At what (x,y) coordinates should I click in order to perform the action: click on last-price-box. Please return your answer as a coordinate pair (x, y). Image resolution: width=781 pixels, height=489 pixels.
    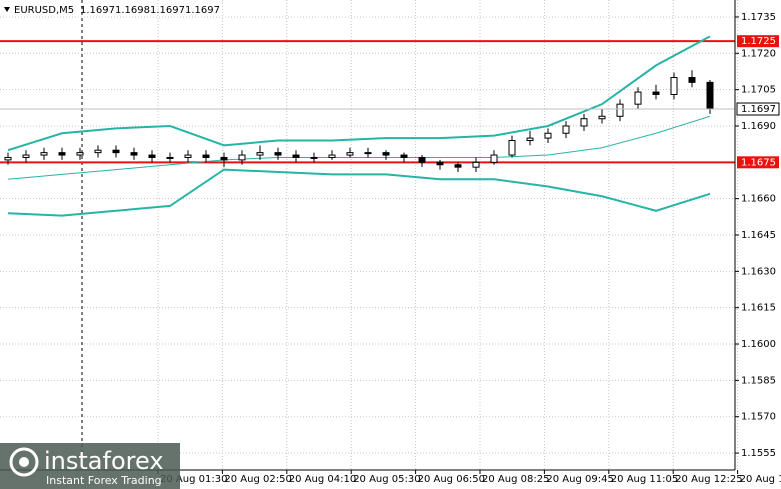
    Looking at the image, I should click on (758, 109).